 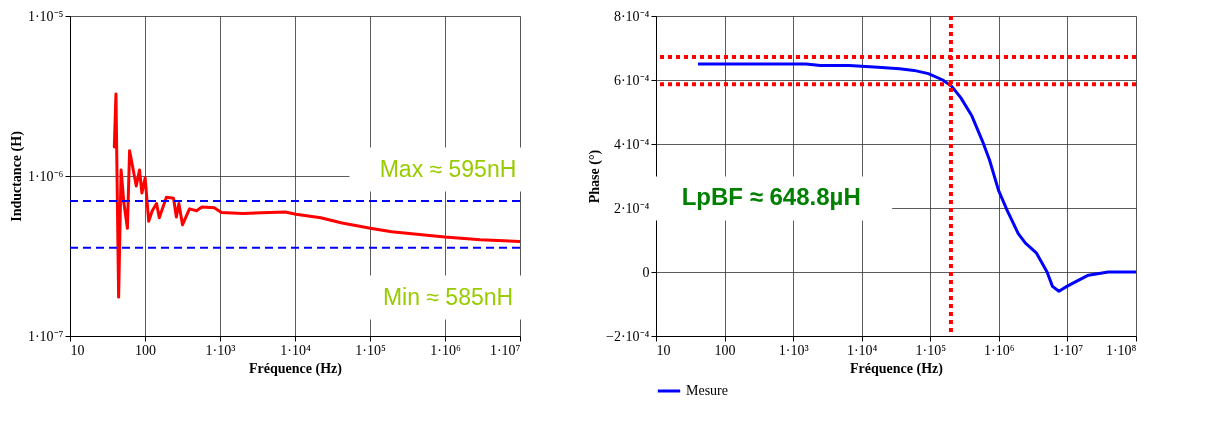 I want to click on legend-label: Mesure, so click(x=707, y=390).